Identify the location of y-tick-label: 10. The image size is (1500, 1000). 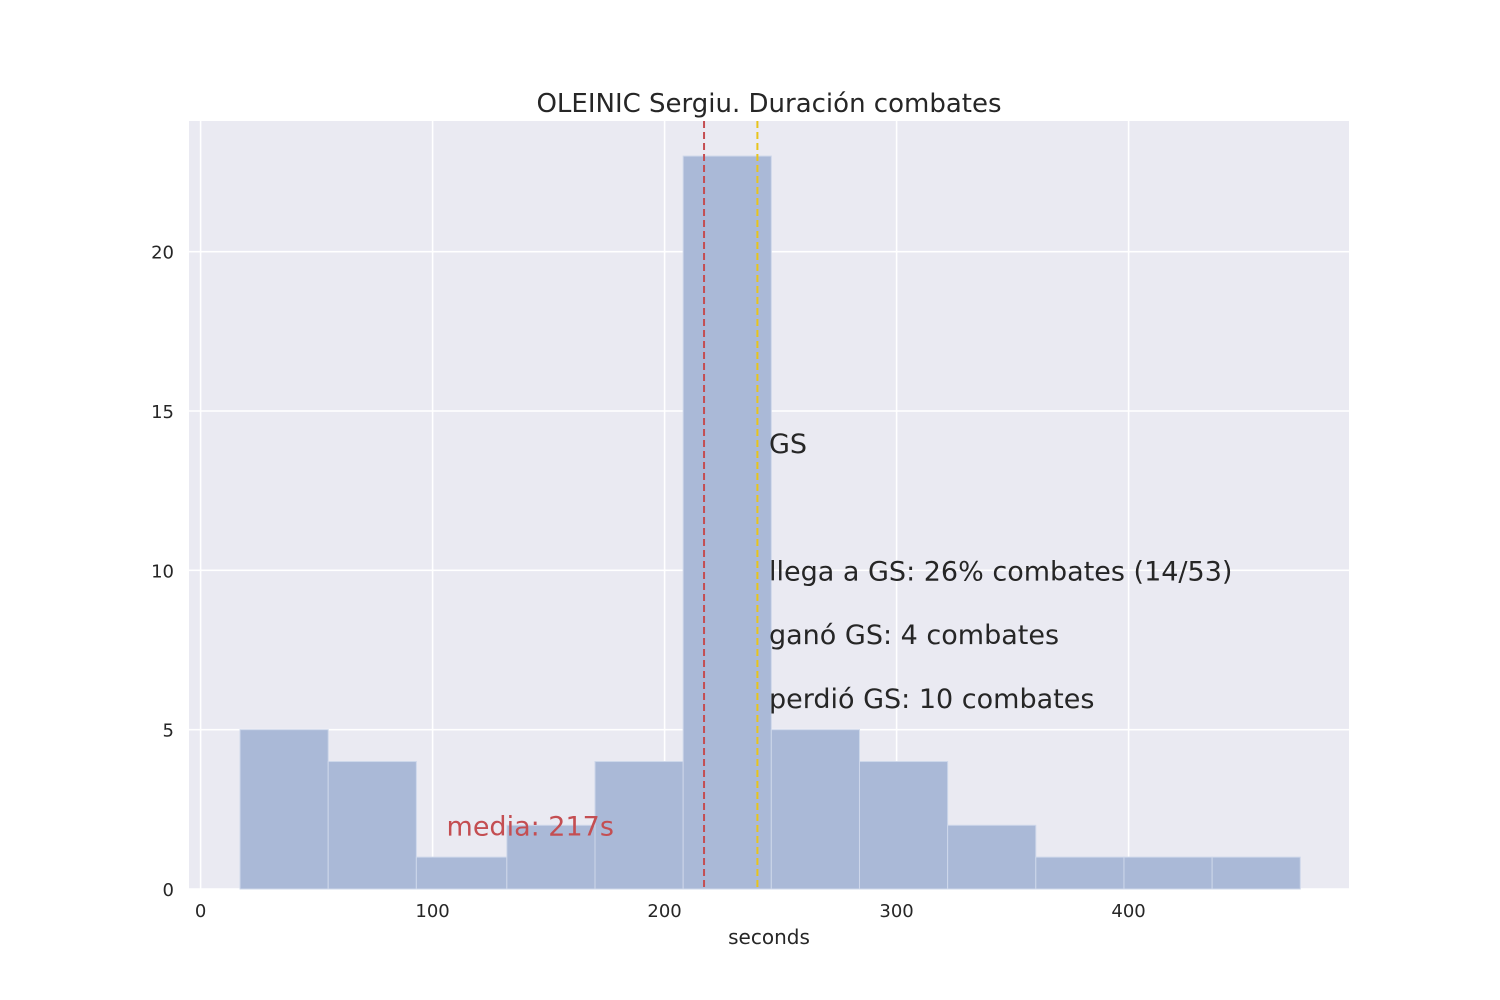
(162, 571).